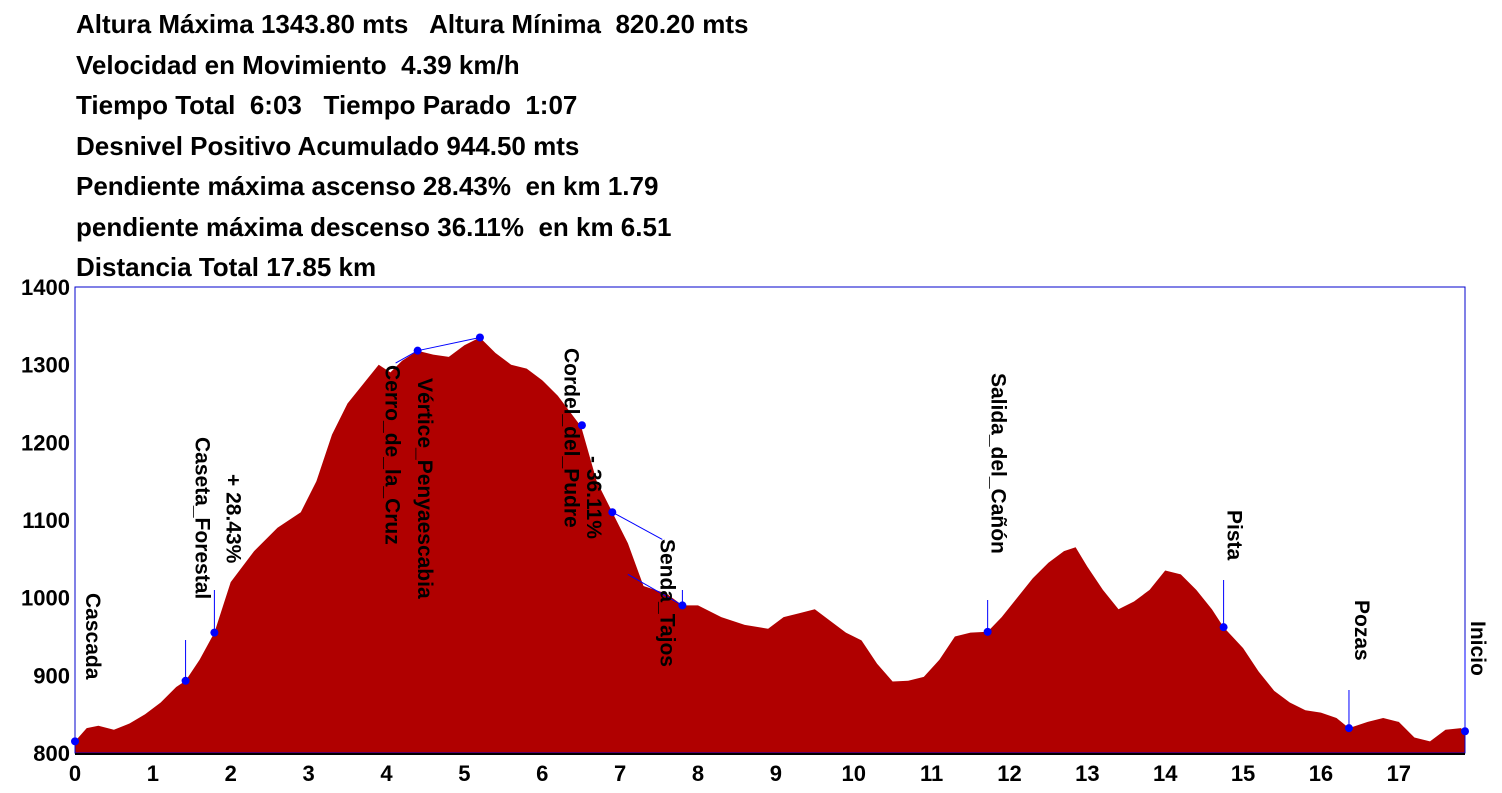 The image size is (1502, 793). I want to click on waypoint-label: + 28.43%, so click(232, 519).